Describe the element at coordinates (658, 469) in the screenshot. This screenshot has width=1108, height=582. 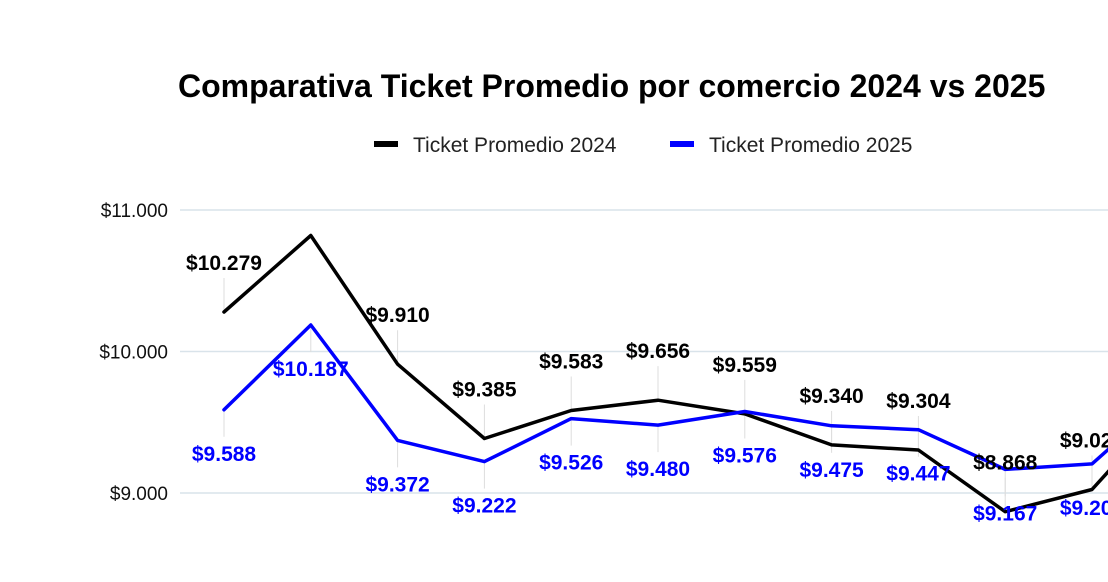
I see `data-label-2025: $9.480` at that location.